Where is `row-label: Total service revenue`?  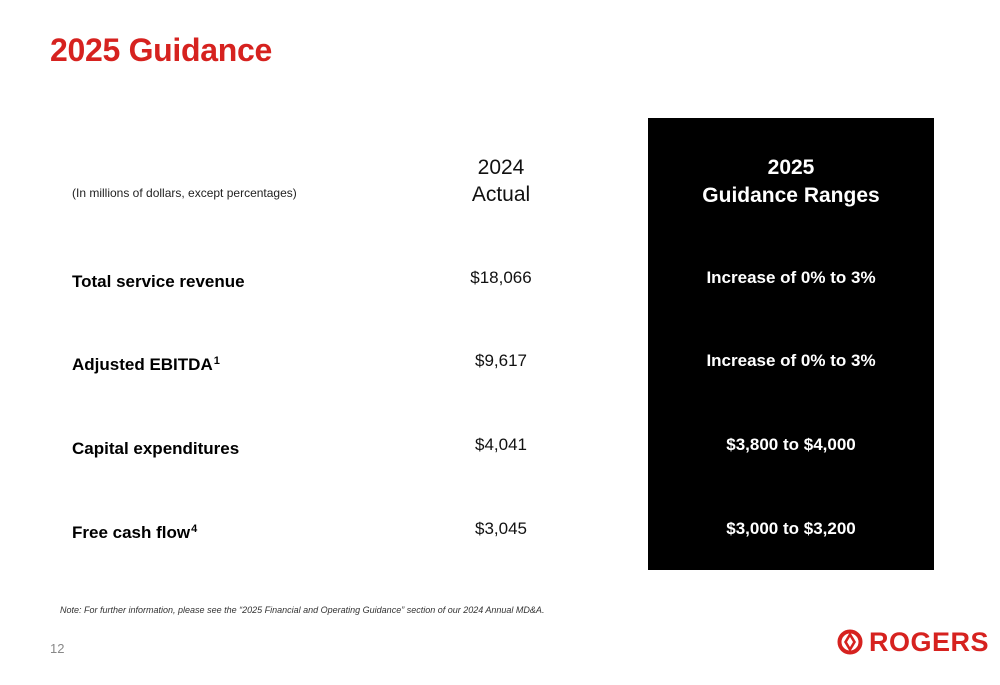 row-label: Total service revenue is located at coordinates (158, 281).